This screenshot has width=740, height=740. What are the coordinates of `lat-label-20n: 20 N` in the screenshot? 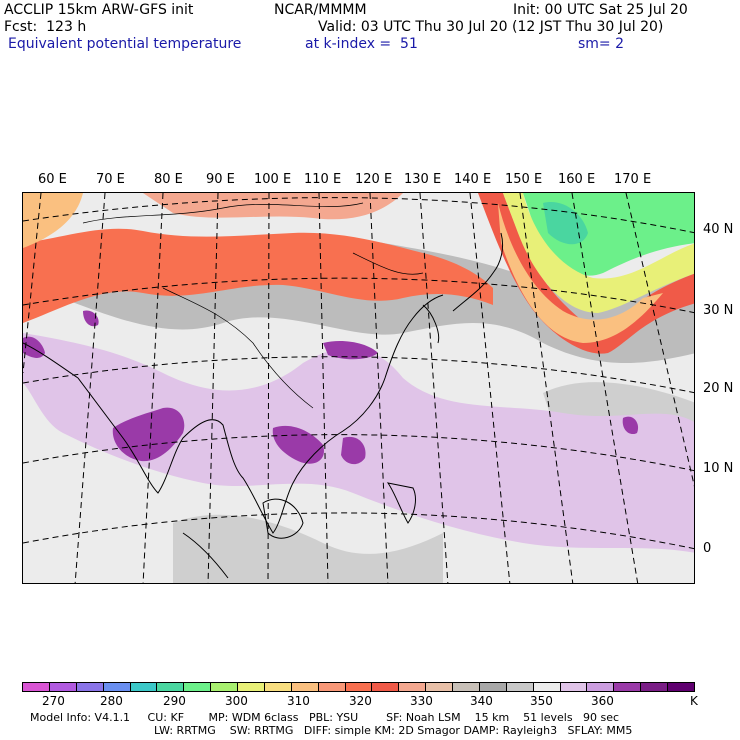 It's located at (718, 388).